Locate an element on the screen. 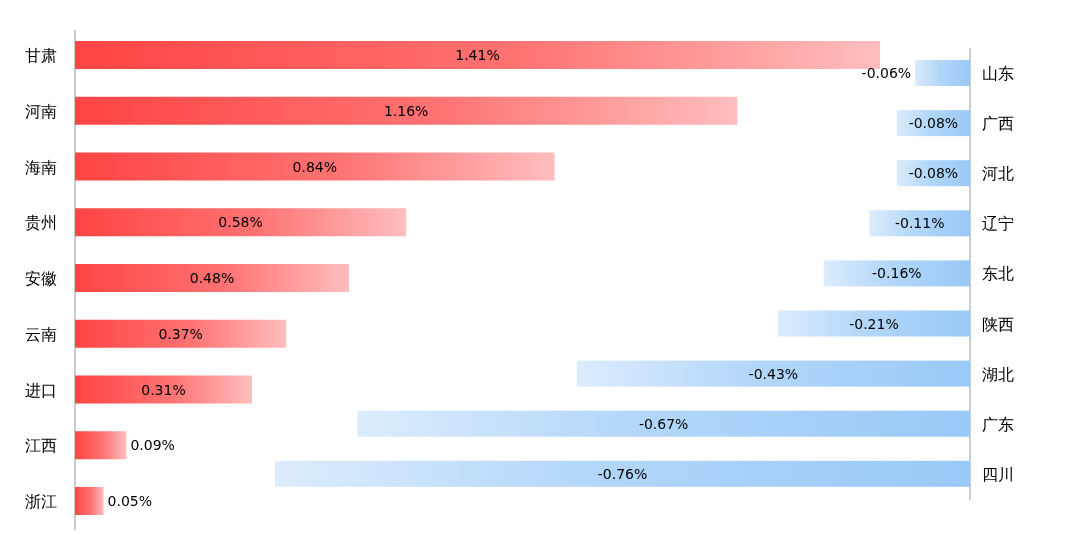  data-label: -0.06% is located at coordinates (886, 73).